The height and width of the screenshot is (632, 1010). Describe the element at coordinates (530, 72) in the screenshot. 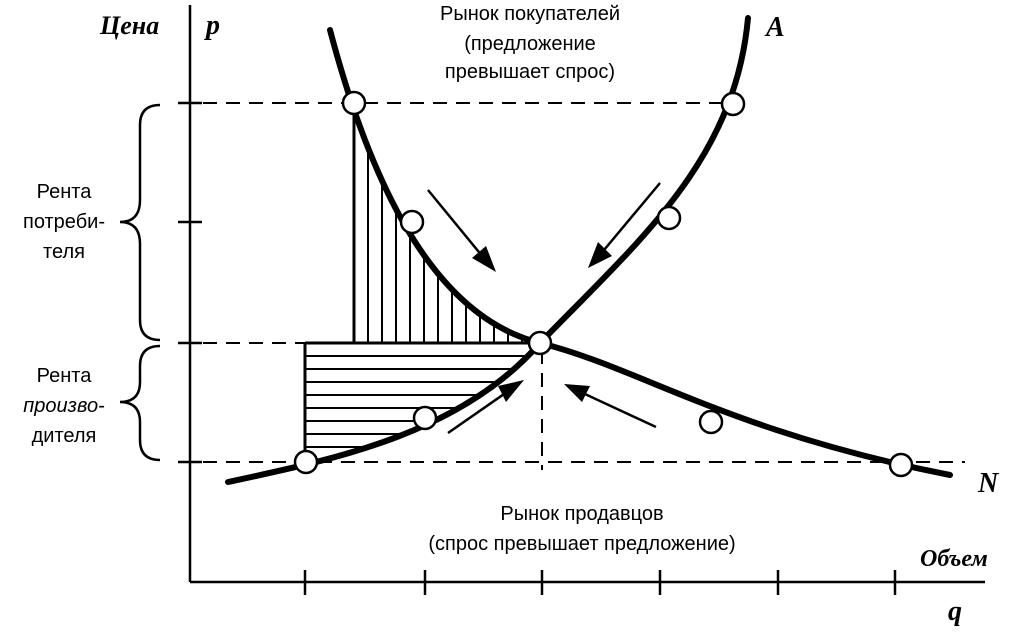

I see `buyers-market-line3: превышает спрос)` at that location.